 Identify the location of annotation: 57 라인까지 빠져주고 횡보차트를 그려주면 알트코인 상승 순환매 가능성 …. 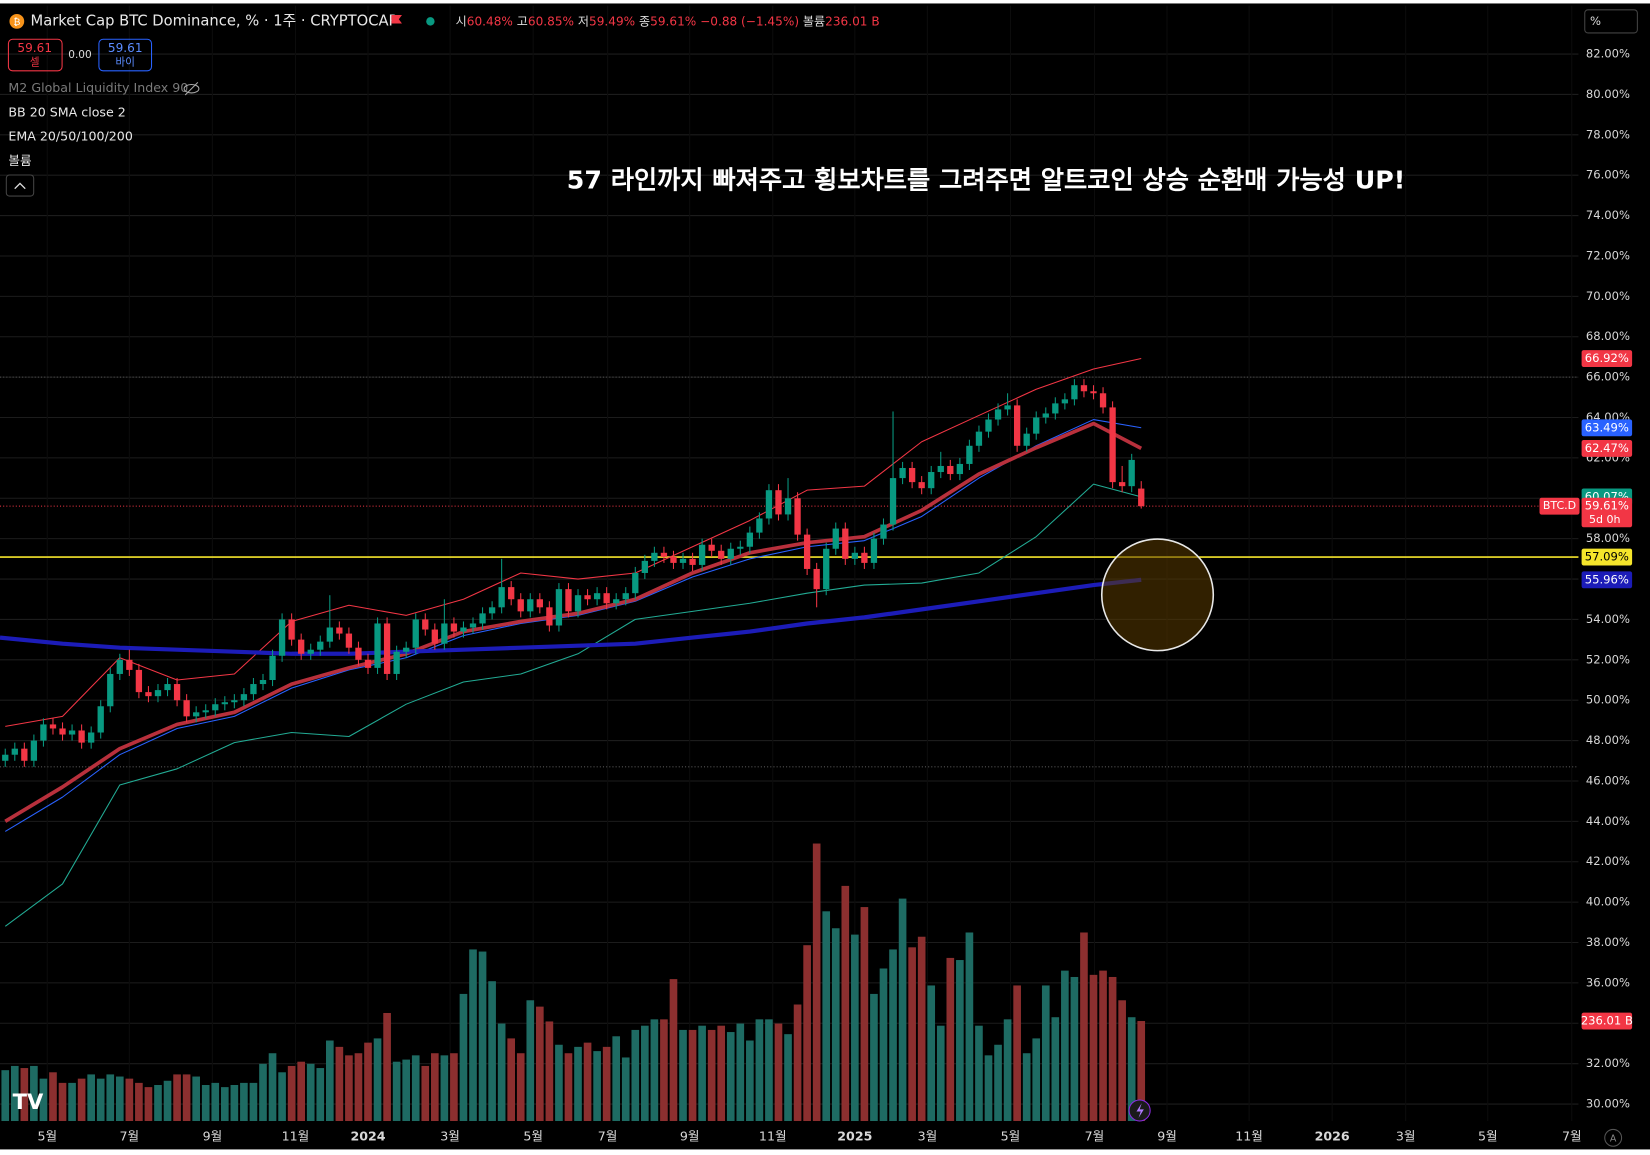
(986, 179).